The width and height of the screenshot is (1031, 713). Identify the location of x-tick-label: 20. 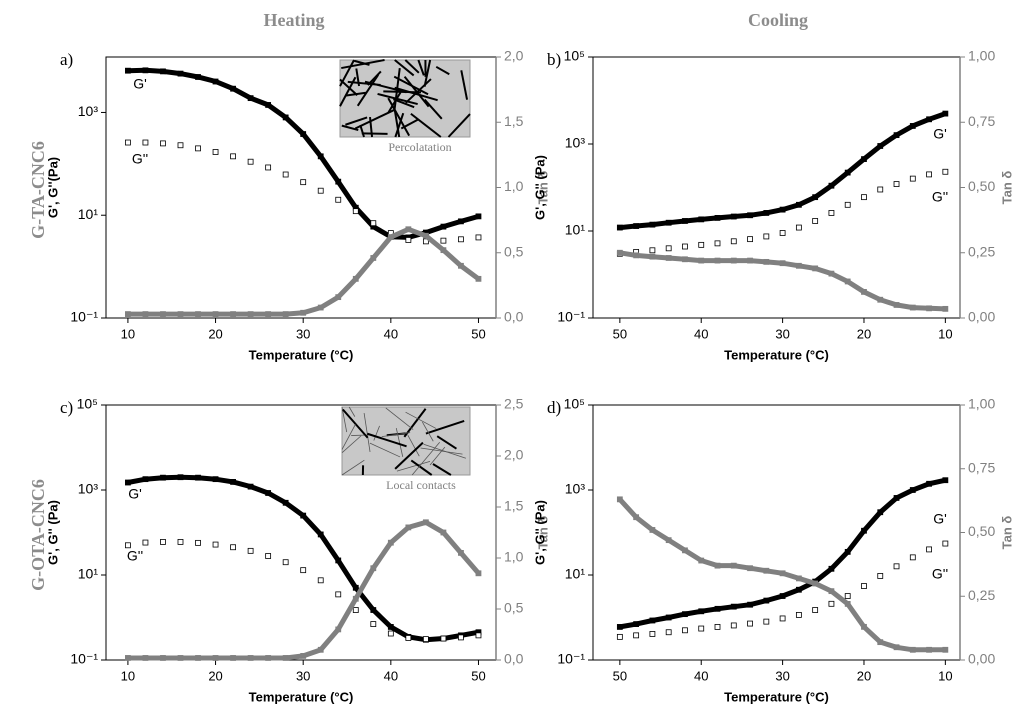
(215, 675).